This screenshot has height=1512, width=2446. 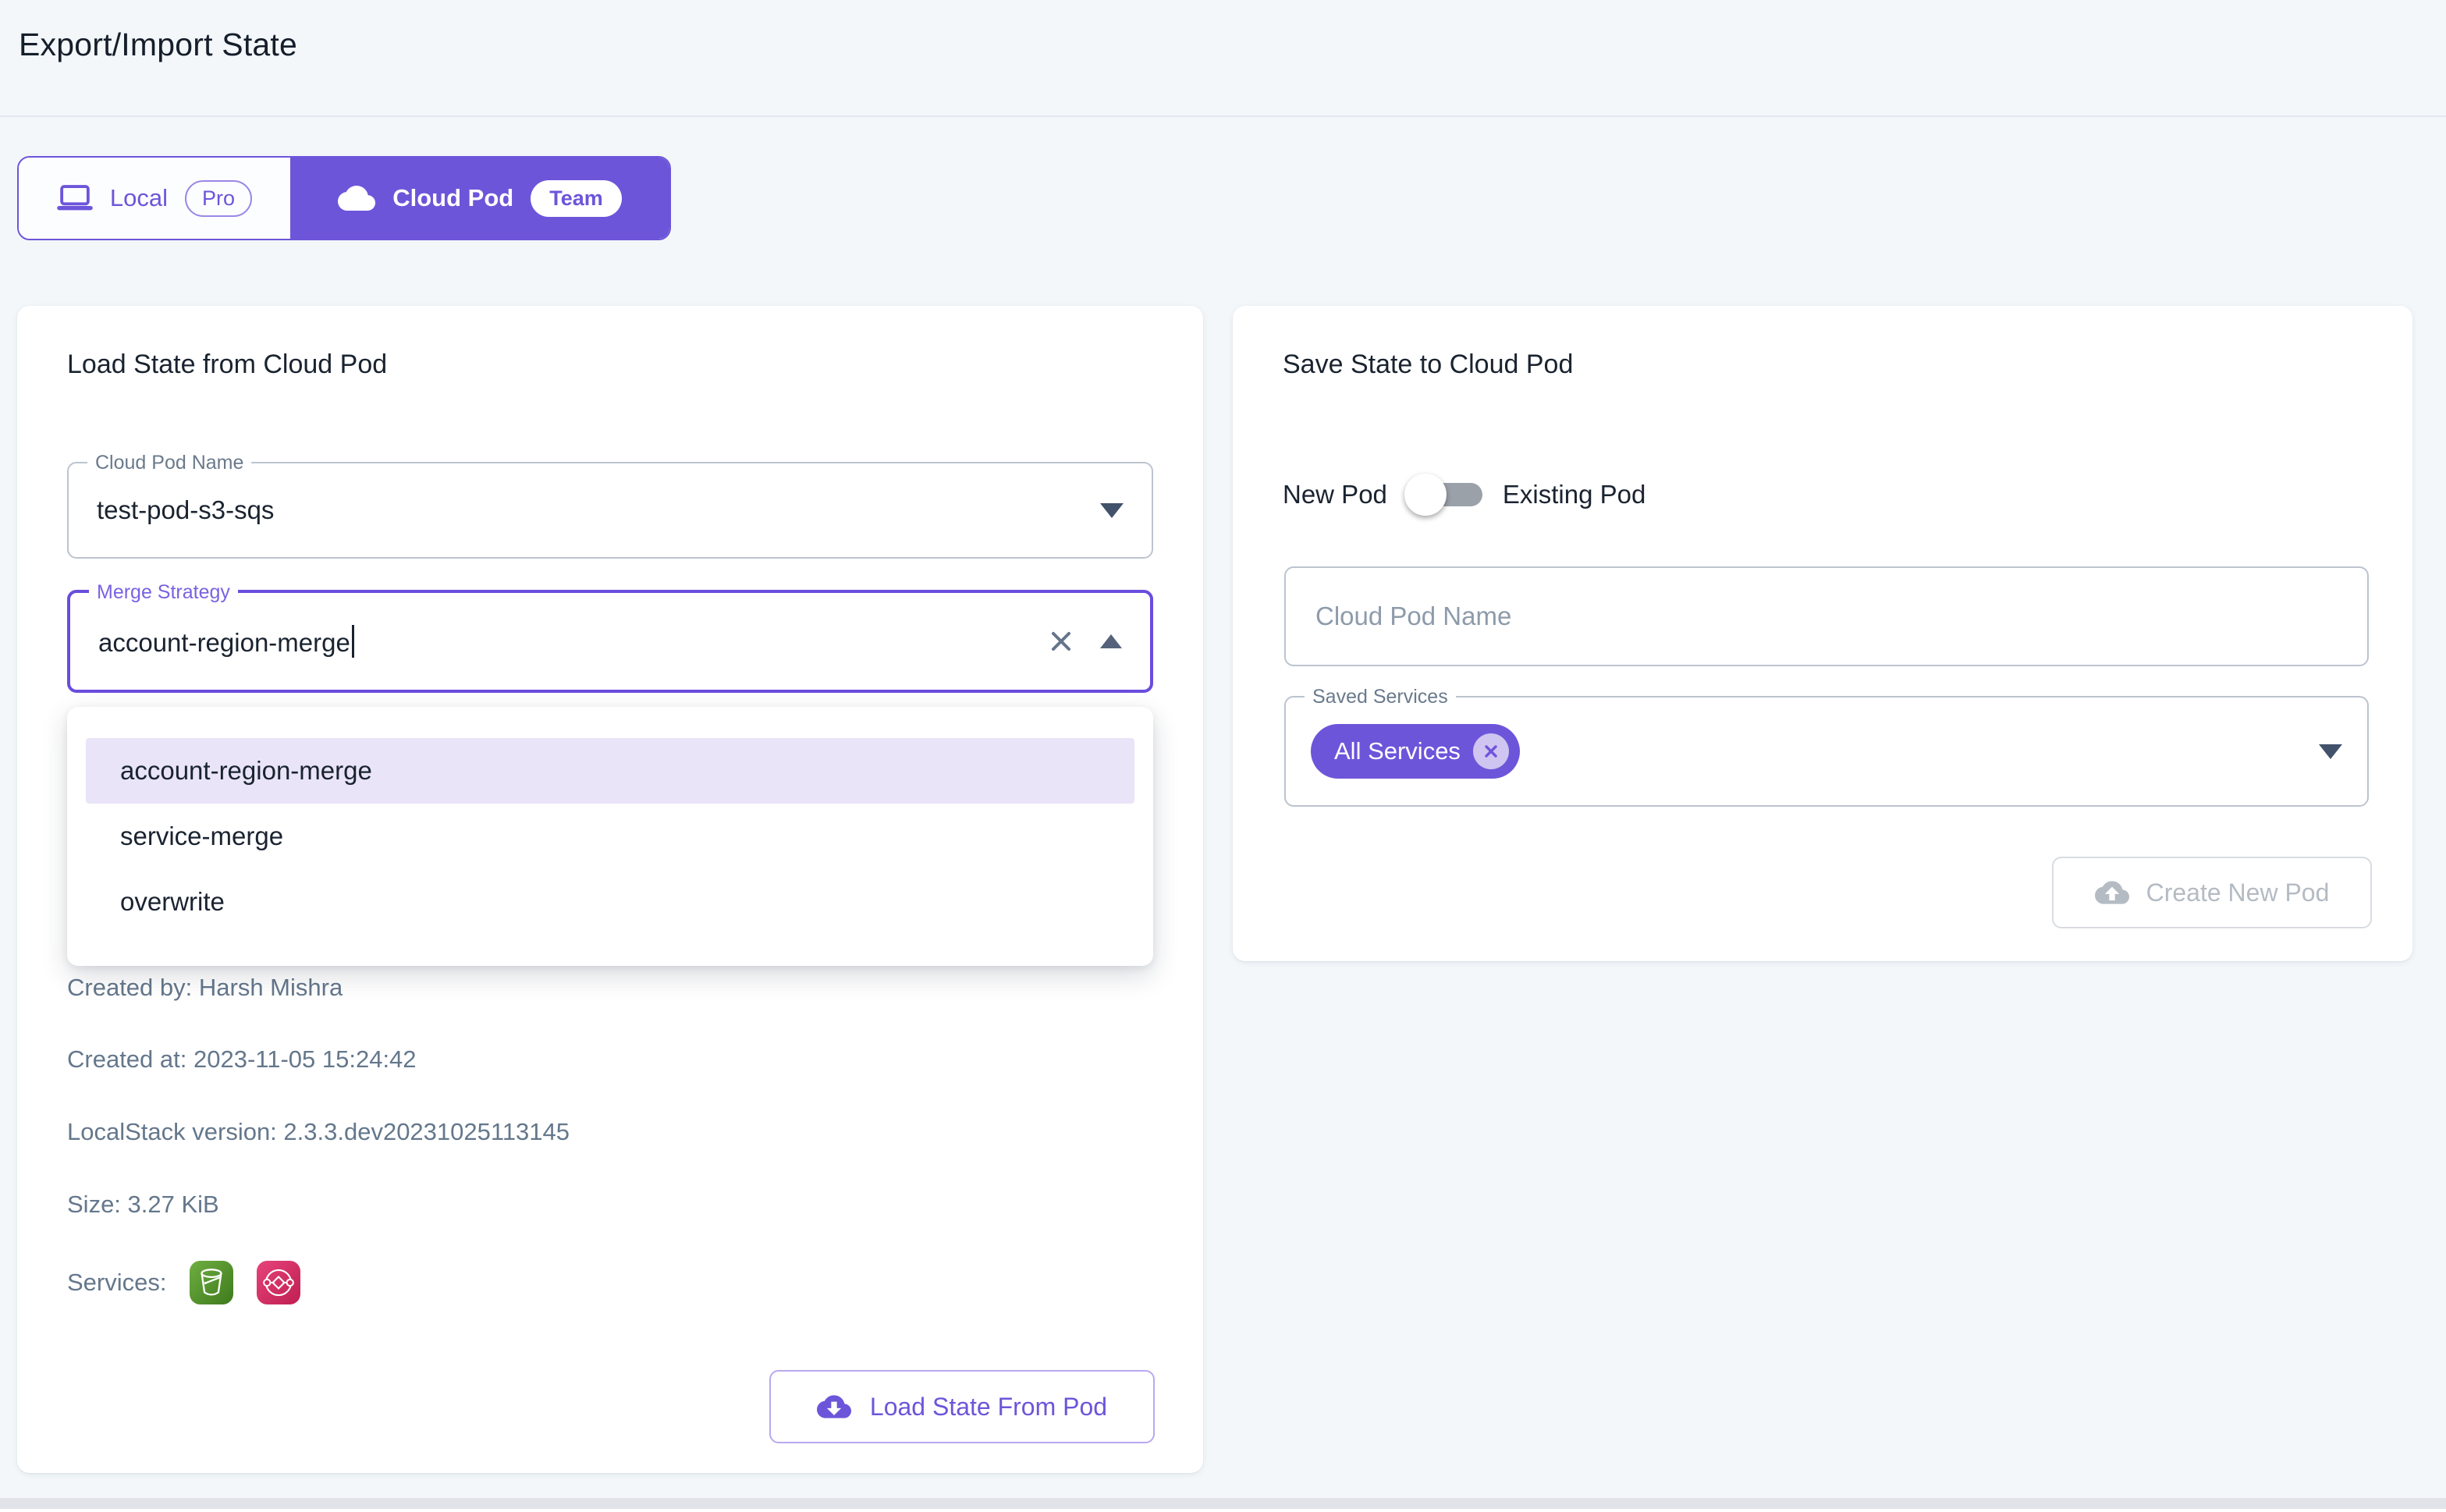 What do you see at coordinates (212, 1282) in the screenshot?
I see `s3-service-icon` at bounding box center [212, 1282].